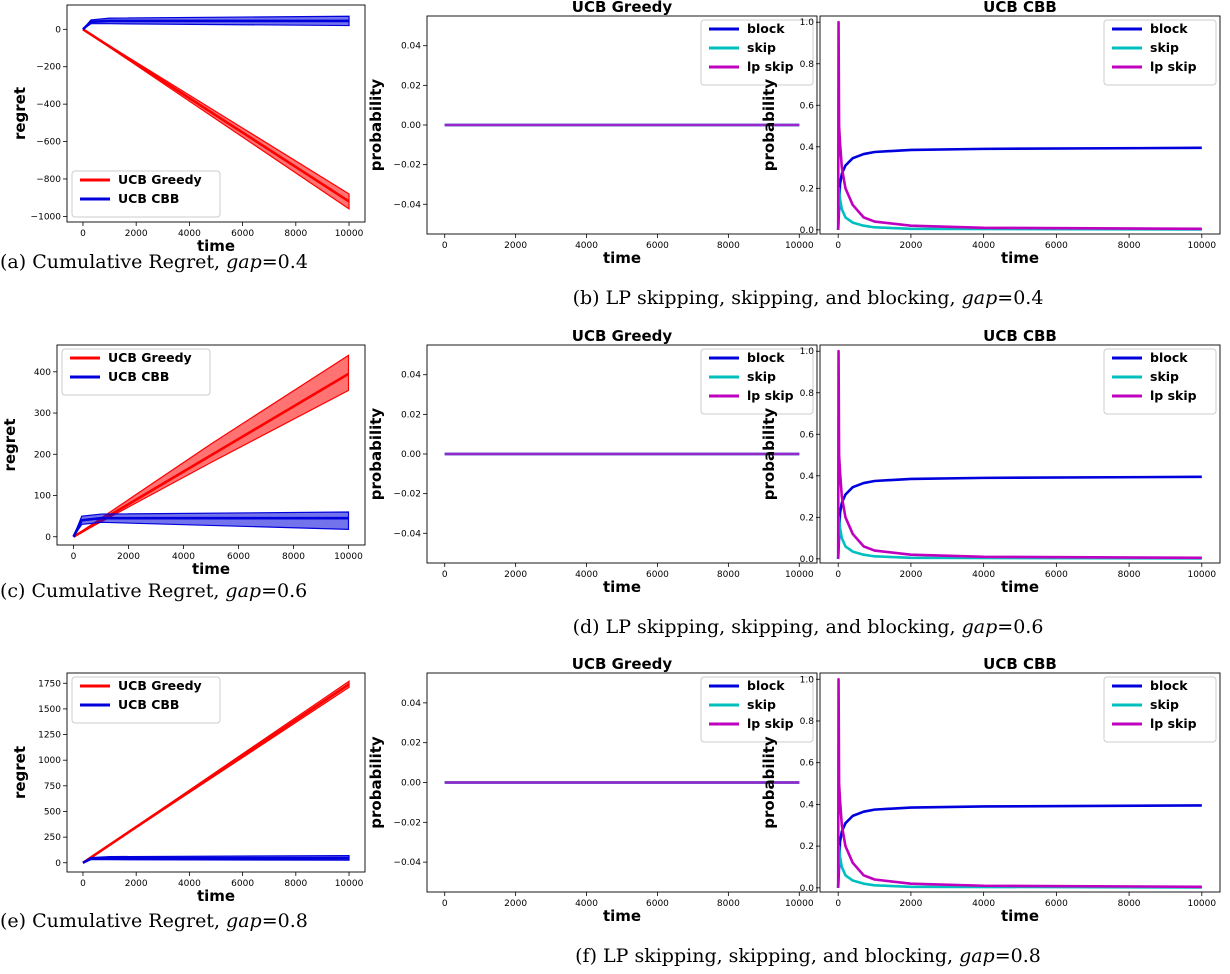 Image resolution: width=1230 pixels, height=974 pixels. What do you see at coordinates (211, 569) in the screenshot?
I see `x-axis-label: time` at bounding box center [211, 569].